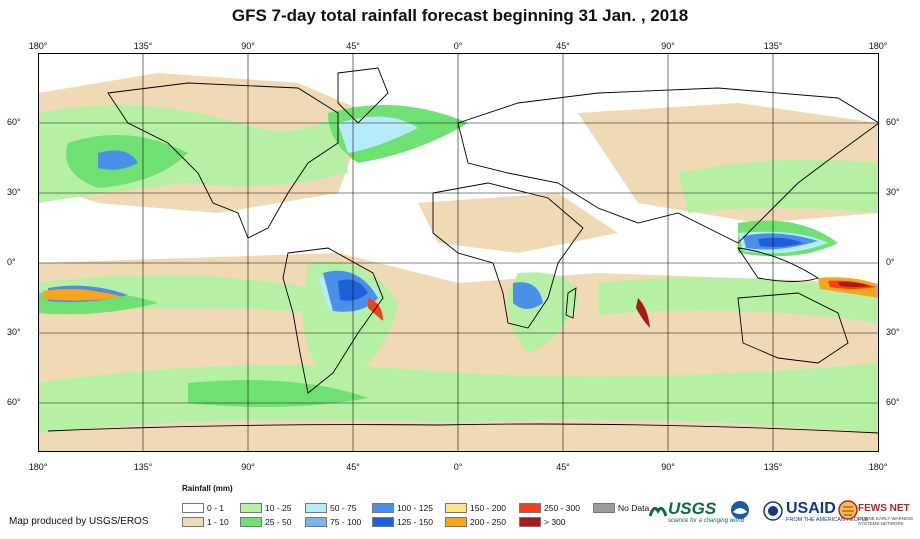 The width and height of the screenshot is (920, 539). I want to click on legend-label: 150 - 200, so click(488, 508).